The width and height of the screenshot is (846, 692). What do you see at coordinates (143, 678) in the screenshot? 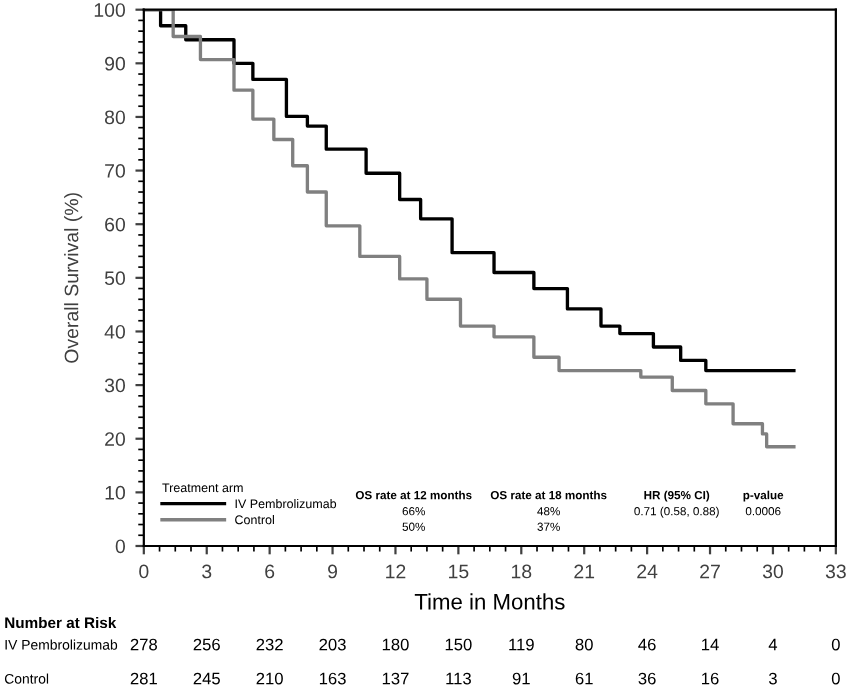
I see `text: 281` at bounding box center [143, 678].